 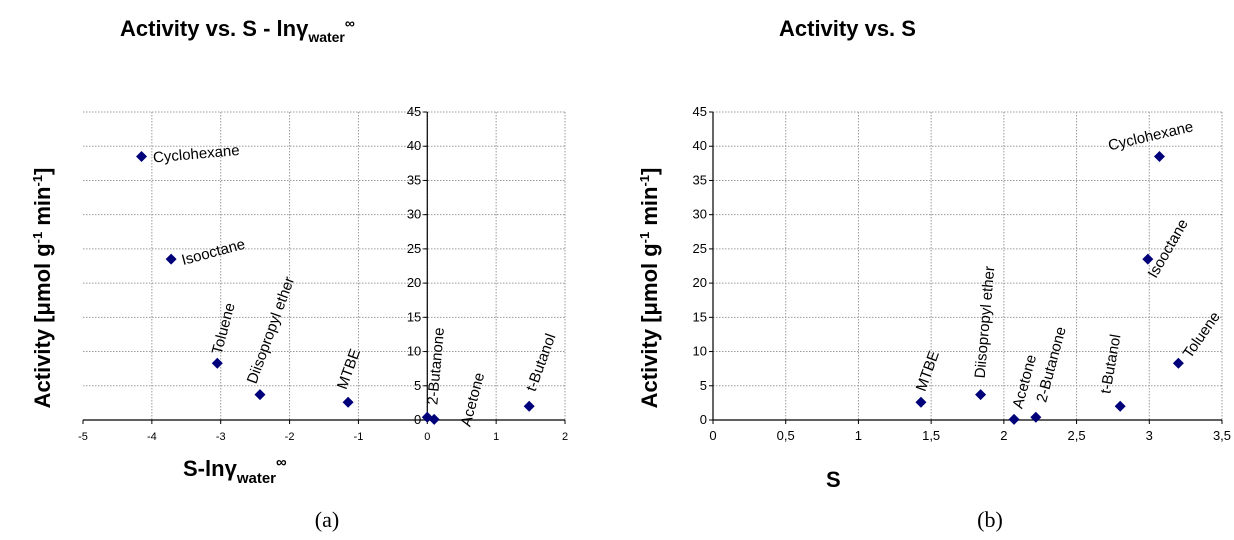 I want to click on chart-b-caption: (b), so click(x=990, y=519).